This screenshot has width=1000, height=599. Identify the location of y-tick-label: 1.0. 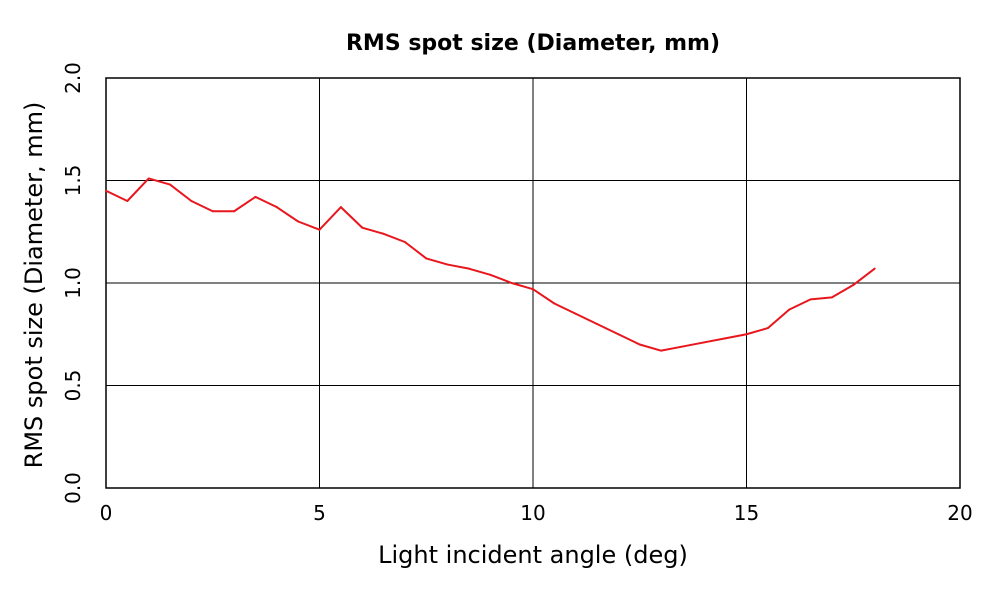
(73, 283).